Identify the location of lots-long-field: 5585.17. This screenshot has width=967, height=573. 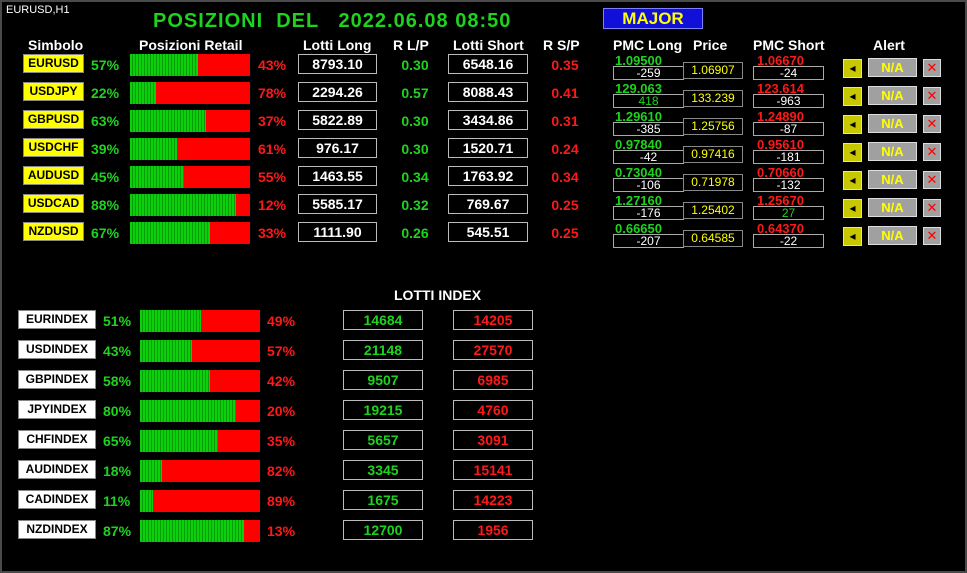
(337, 204).